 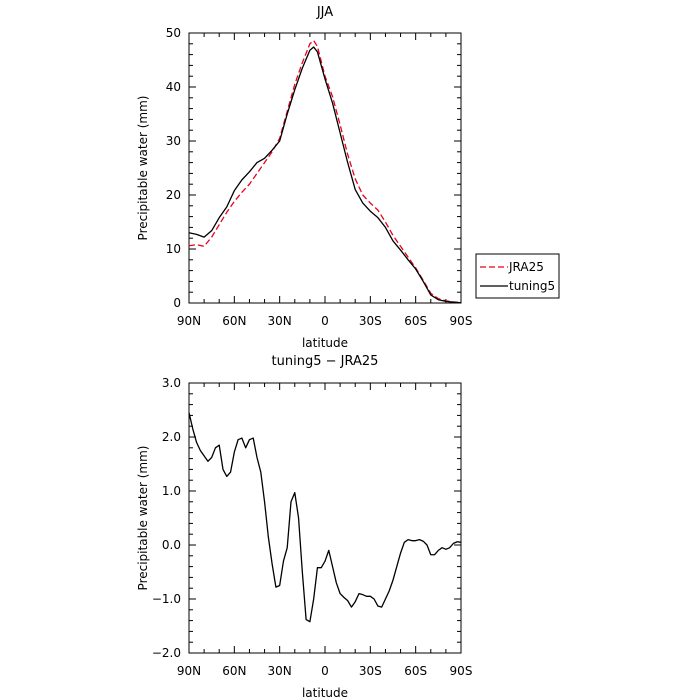 I want to click on y-tick-label: −1.0, so click(x=166, y=599).